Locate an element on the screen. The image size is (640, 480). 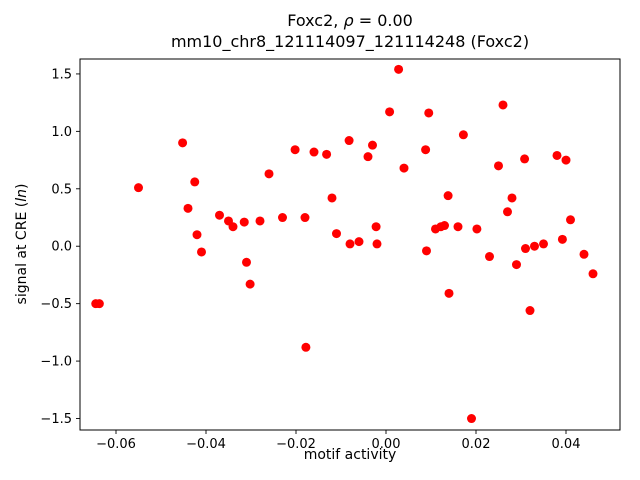
y-tick-label: −1.5 is located at coordinates (56, 419).